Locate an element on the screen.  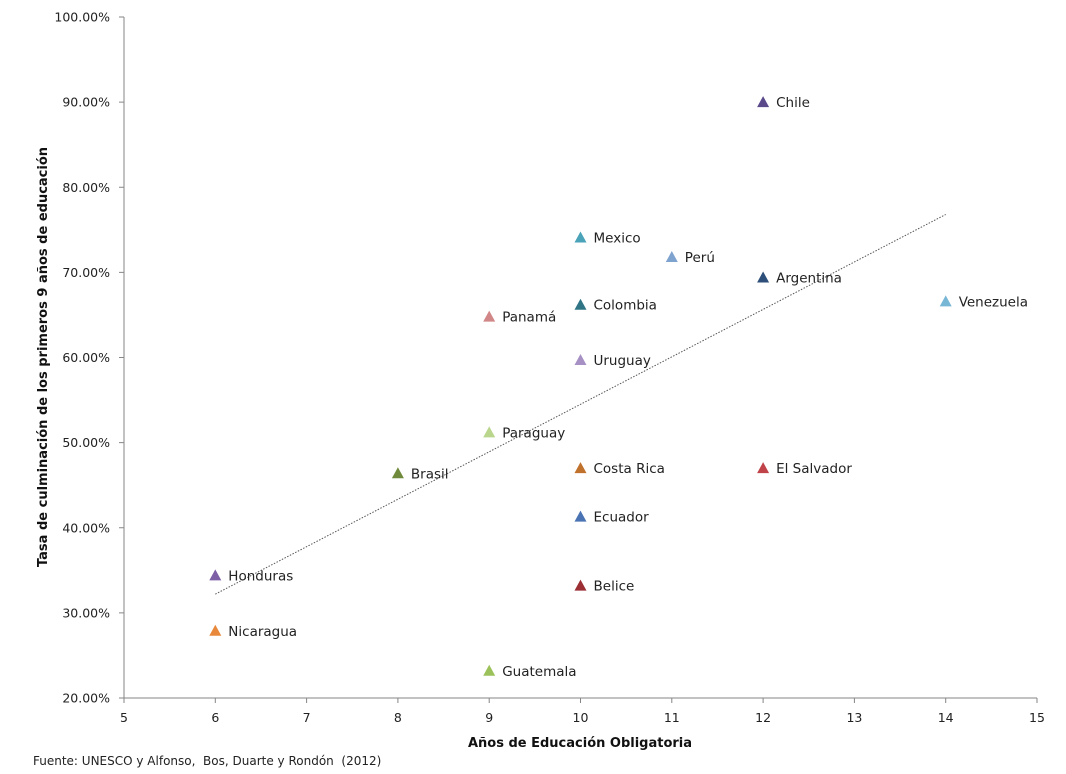
data-point: Panamá is located at coordinates (519, 318).